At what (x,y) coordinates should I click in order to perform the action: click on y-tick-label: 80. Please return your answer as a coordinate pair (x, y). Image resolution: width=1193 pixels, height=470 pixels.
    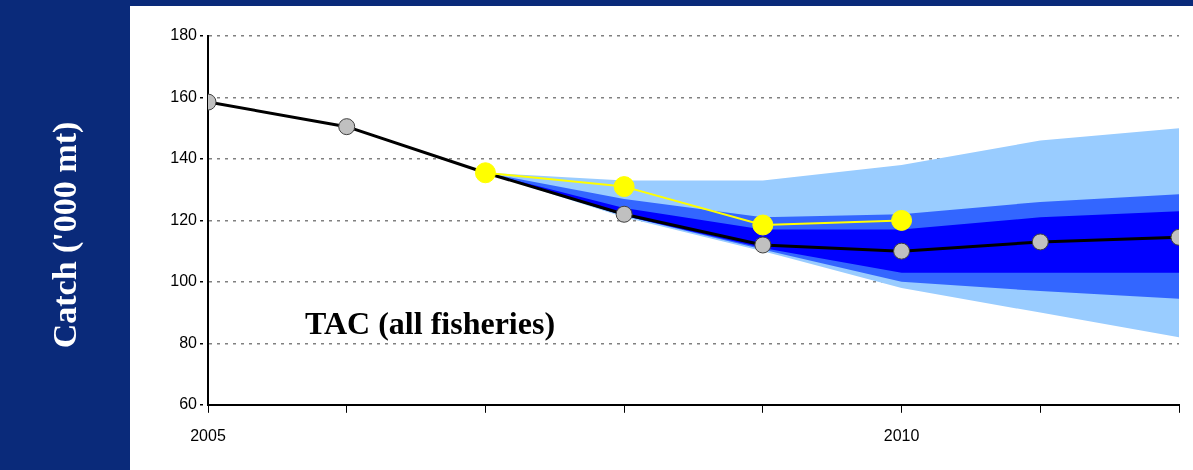
    Looking at the image, I should click on (188, 342).